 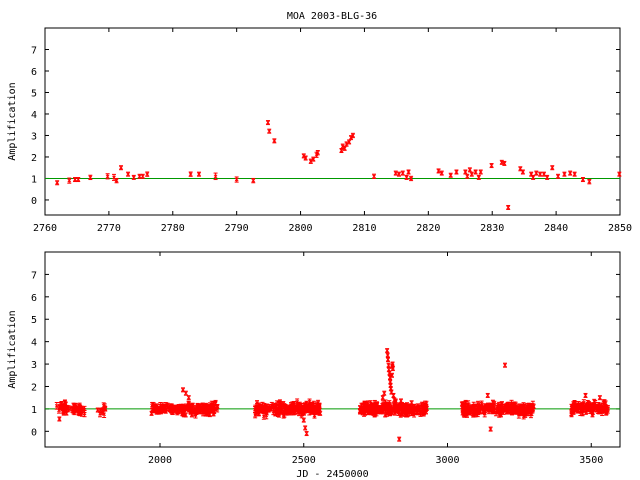 I want to click on y-tick-label: 7, so click(x=34, y=275).